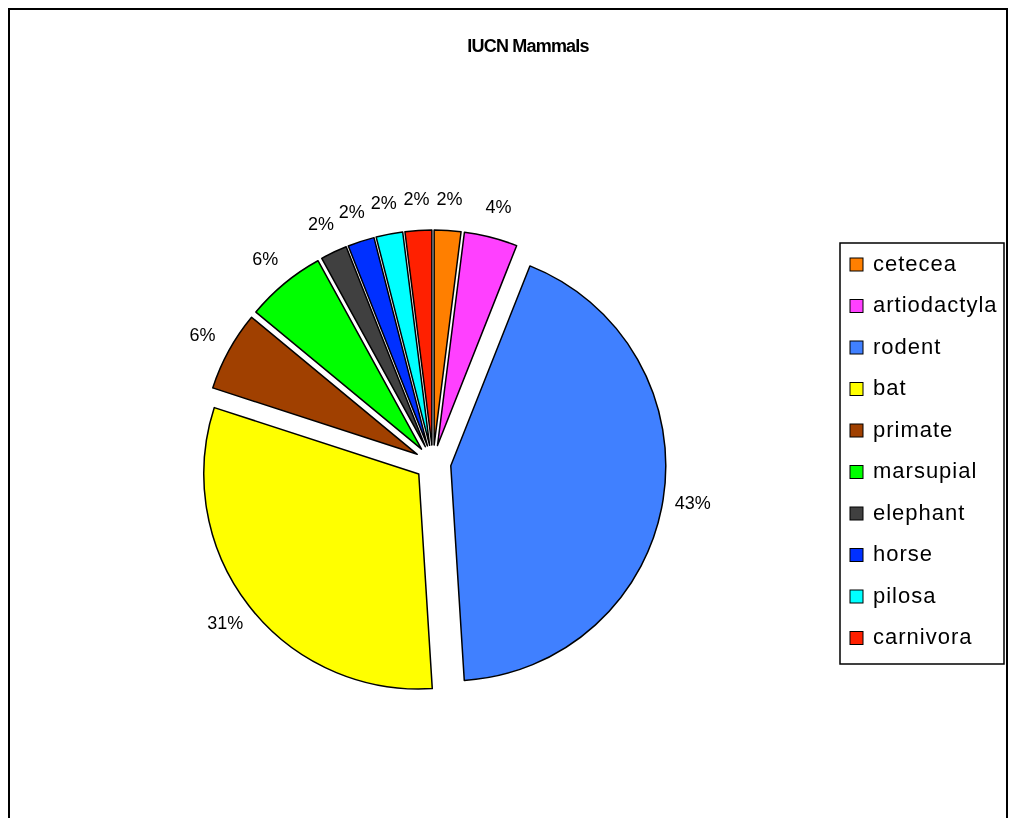 The image size is (1010, 819). I want to click on legend-label: elephant, so click(919, 512).